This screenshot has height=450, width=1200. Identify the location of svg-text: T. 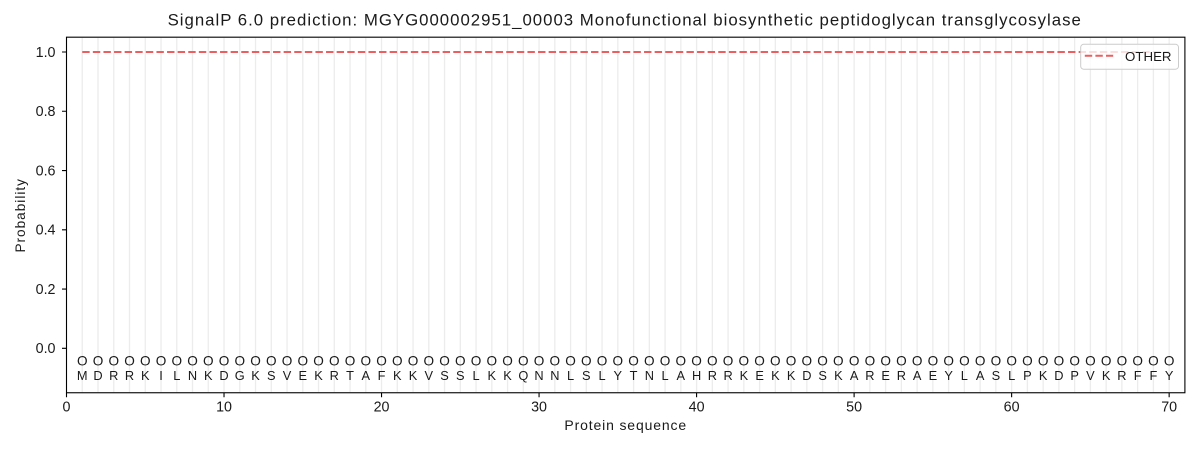
(350, 375).